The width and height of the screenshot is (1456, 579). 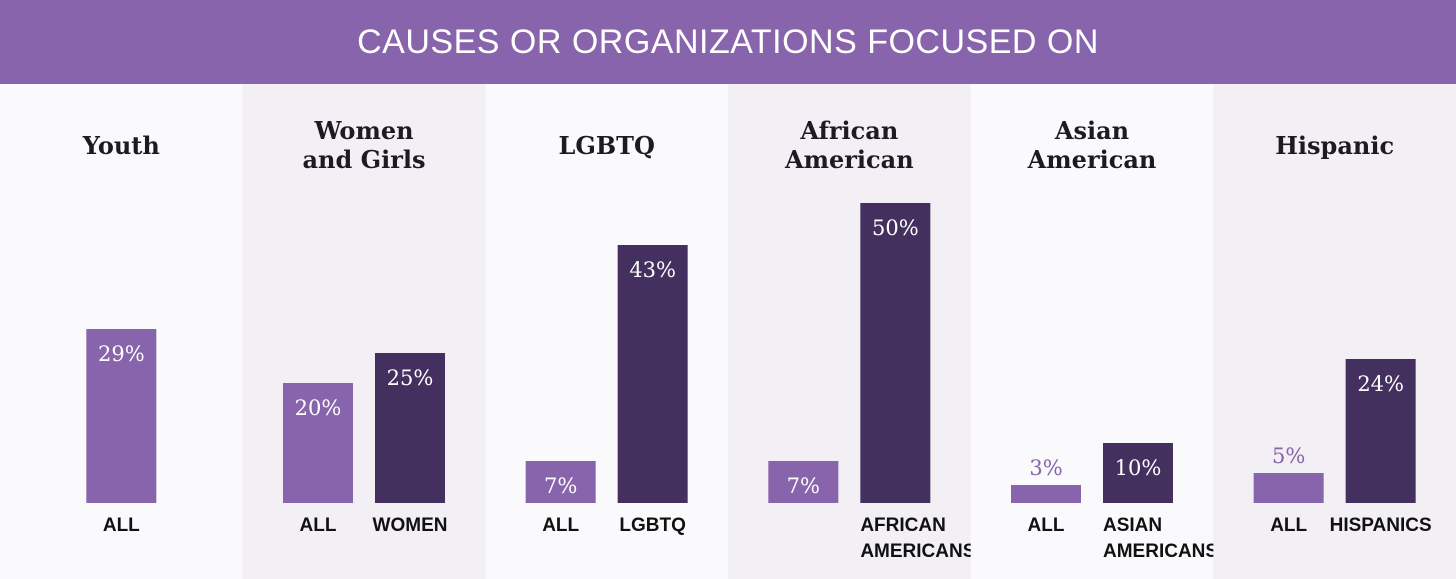 I want to click on category-label: HISPANICS, so click(x=1381, y=525).